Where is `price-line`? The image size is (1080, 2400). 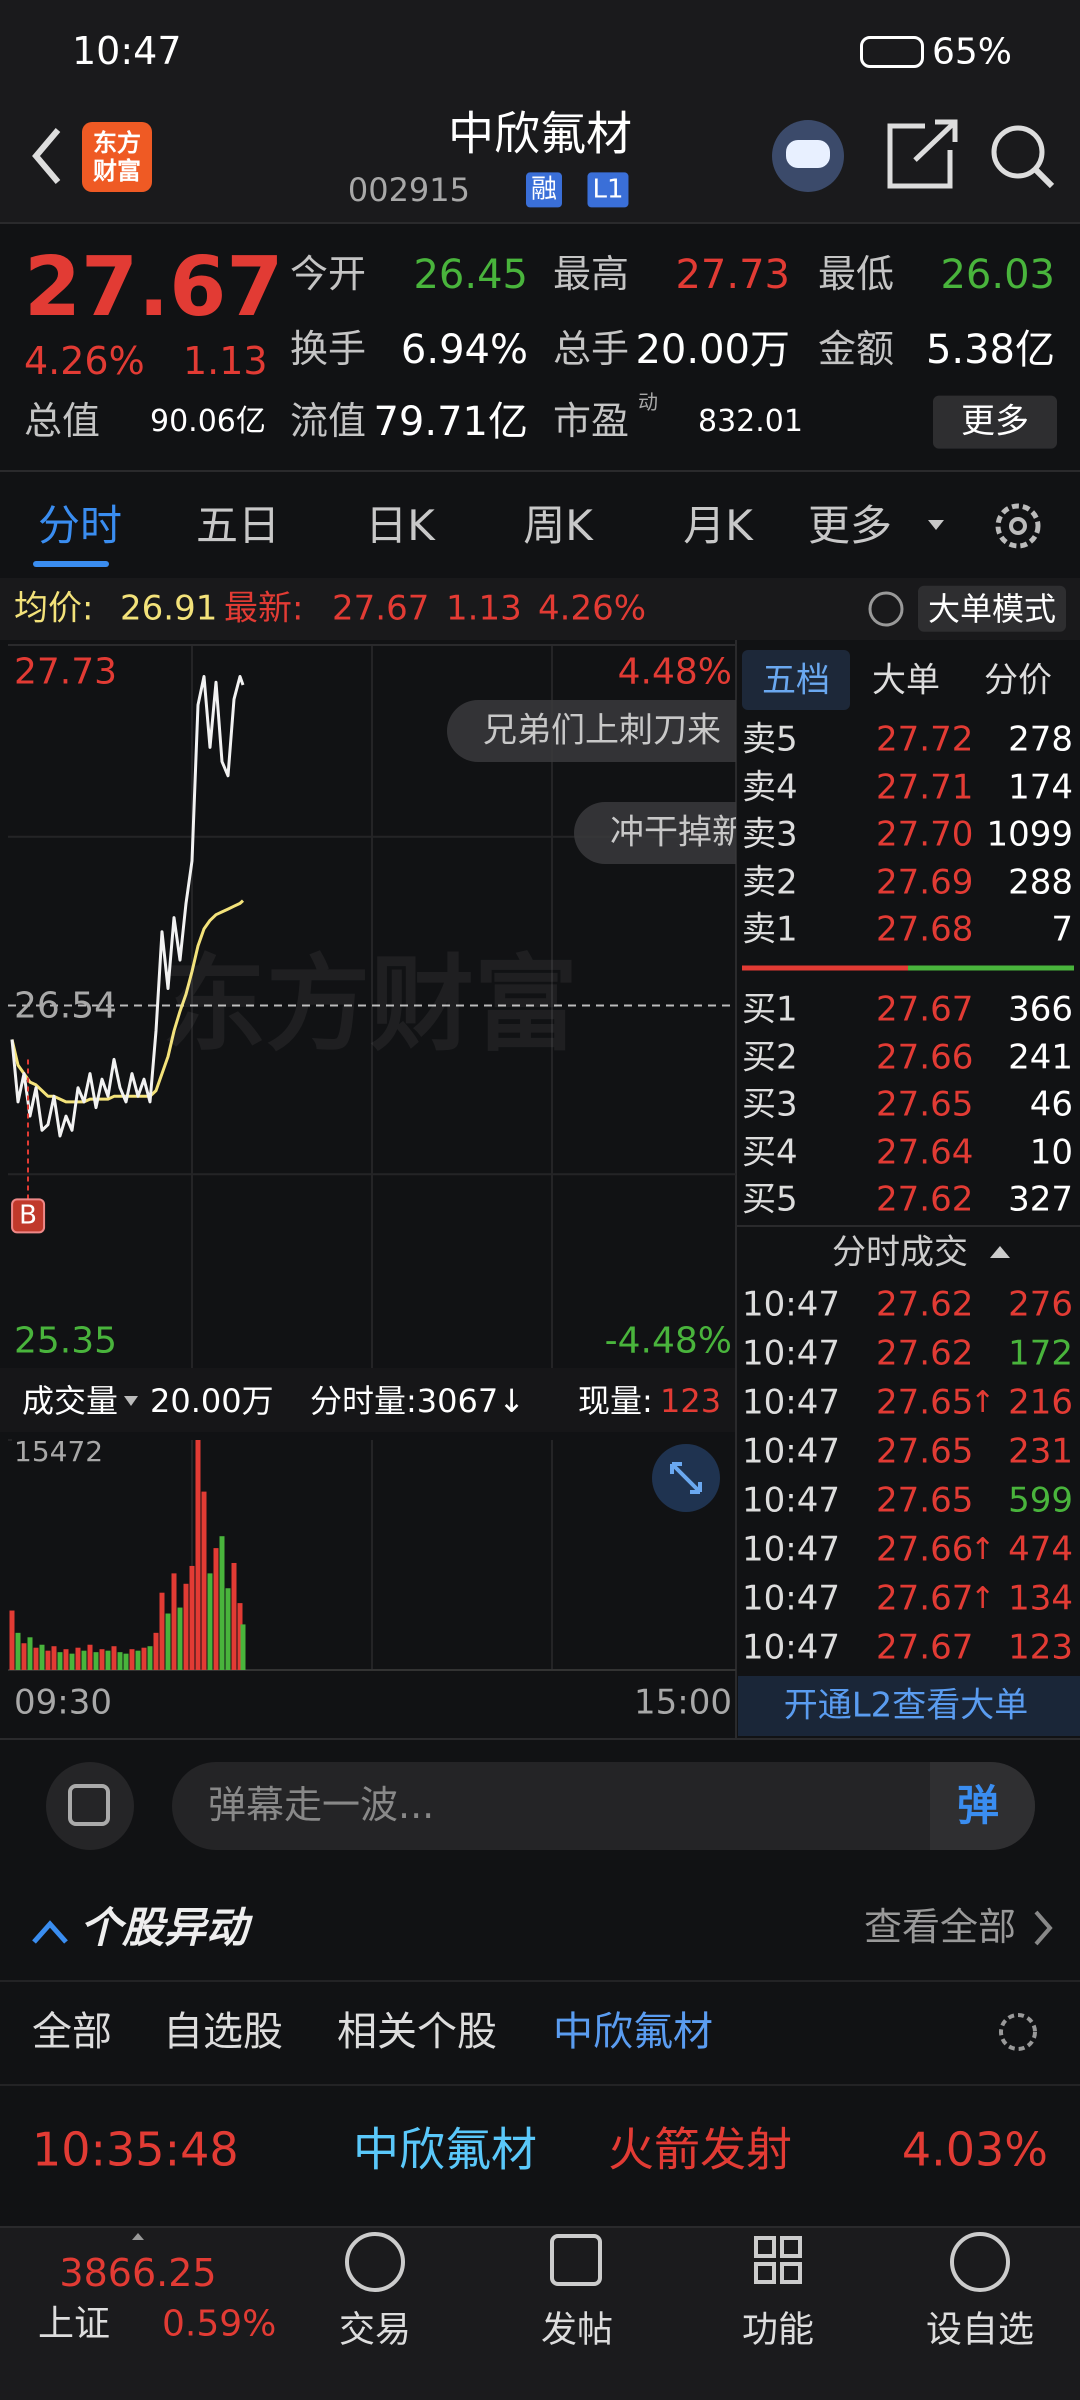
price-line is located at coordinates (127, 906).